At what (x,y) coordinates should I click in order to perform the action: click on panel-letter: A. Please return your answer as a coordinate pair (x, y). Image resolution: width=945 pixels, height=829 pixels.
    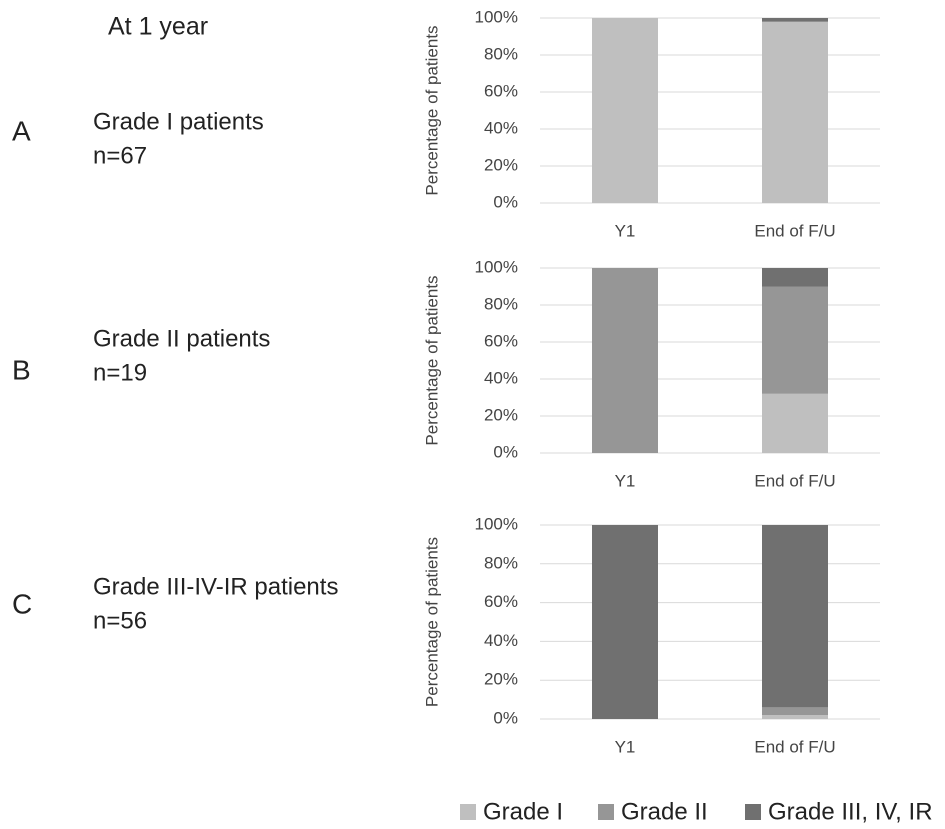
    Looking at the image, I should click on (21, 130).